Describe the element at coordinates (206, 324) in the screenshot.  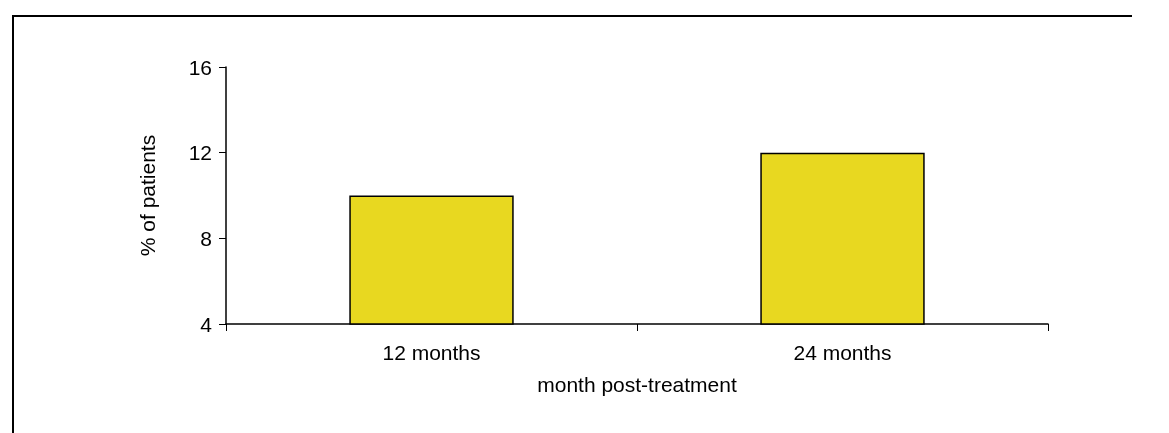
I see `y-tick-label: 4` at that location.